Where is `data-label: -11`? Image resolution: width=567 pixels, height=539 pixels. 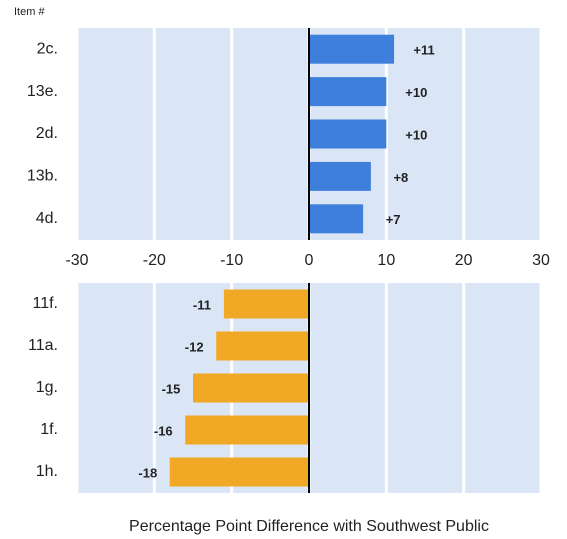 data-label: -11 is located at coordinates (202, 304).